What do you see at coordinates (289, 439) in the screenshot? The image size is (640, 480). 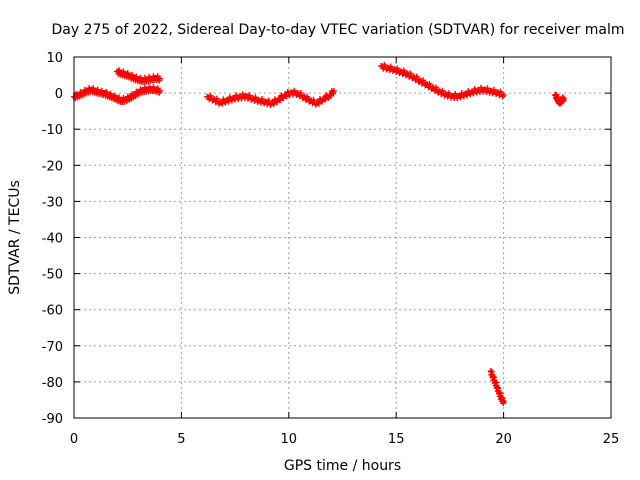 I see `x-tick-label: 10` at bounding box center [289, 439].